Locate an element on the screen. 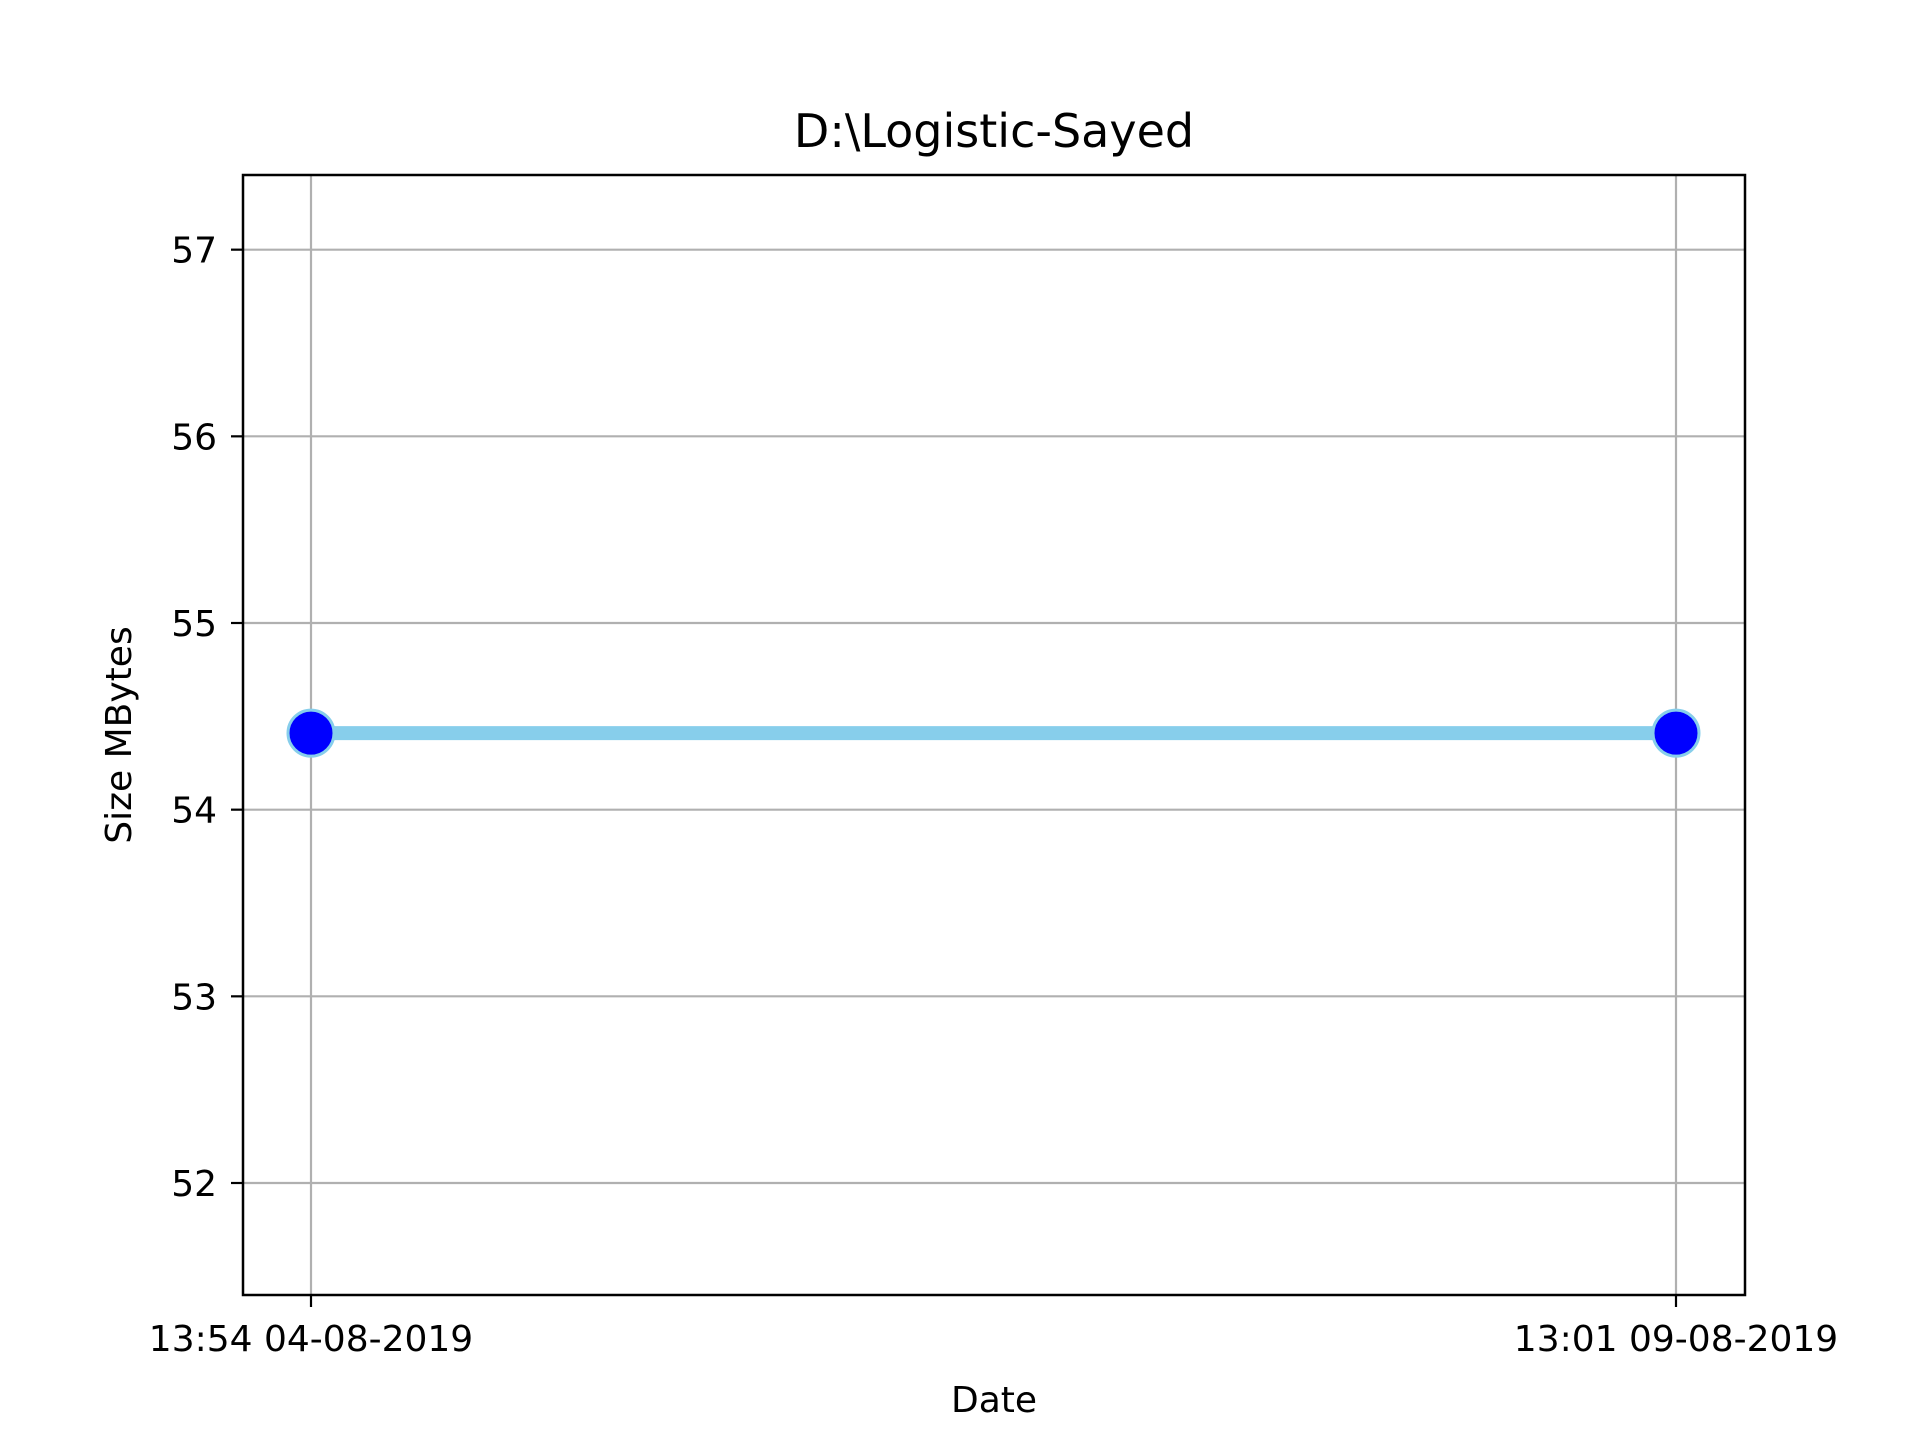 Image resolution: width=1920 pixels, height=1444 pixels. y-tick-label: 55 is located at coordinates (194, 624).